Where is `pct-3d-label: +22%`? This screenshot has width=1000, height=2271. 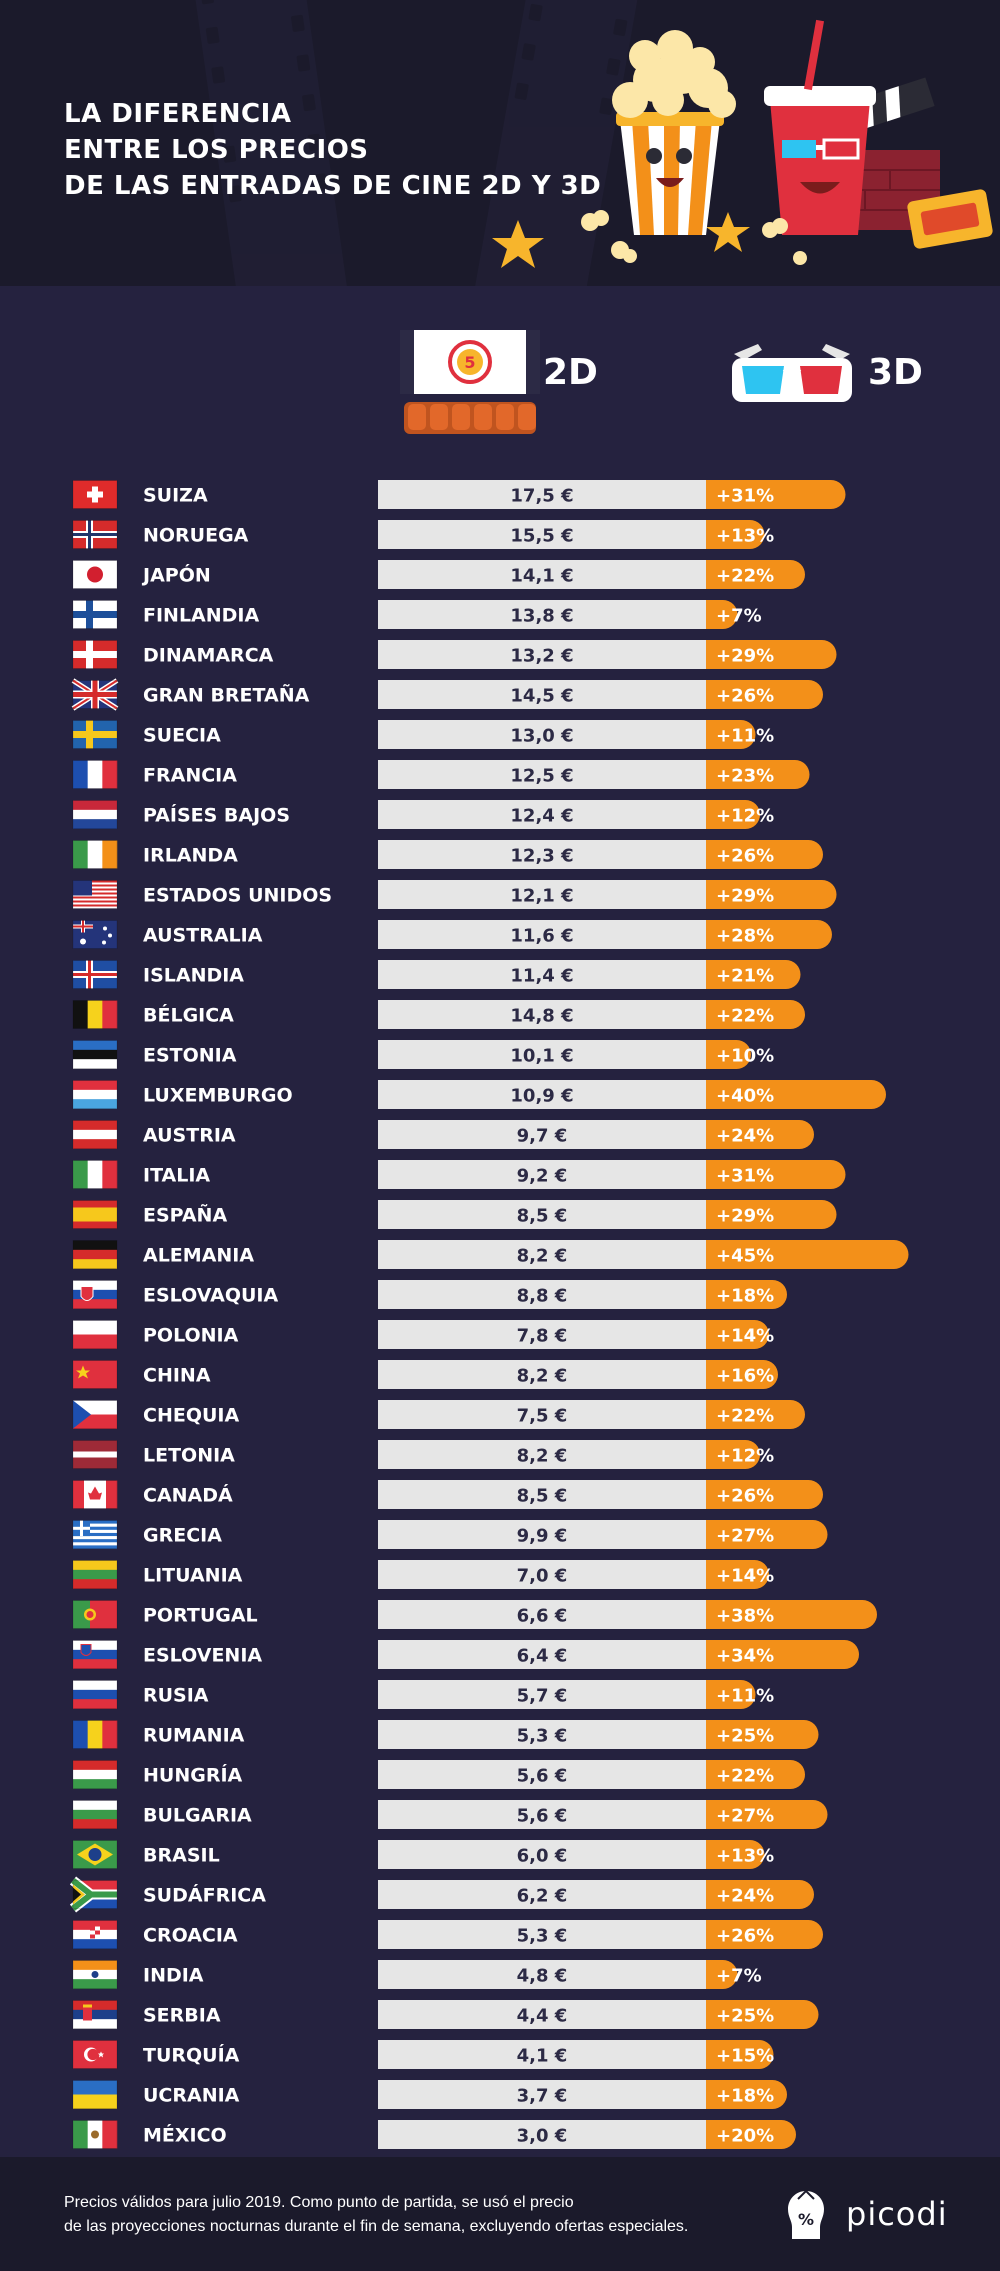
pct-3d-label: +22% is located at coordinates (745, 1776).